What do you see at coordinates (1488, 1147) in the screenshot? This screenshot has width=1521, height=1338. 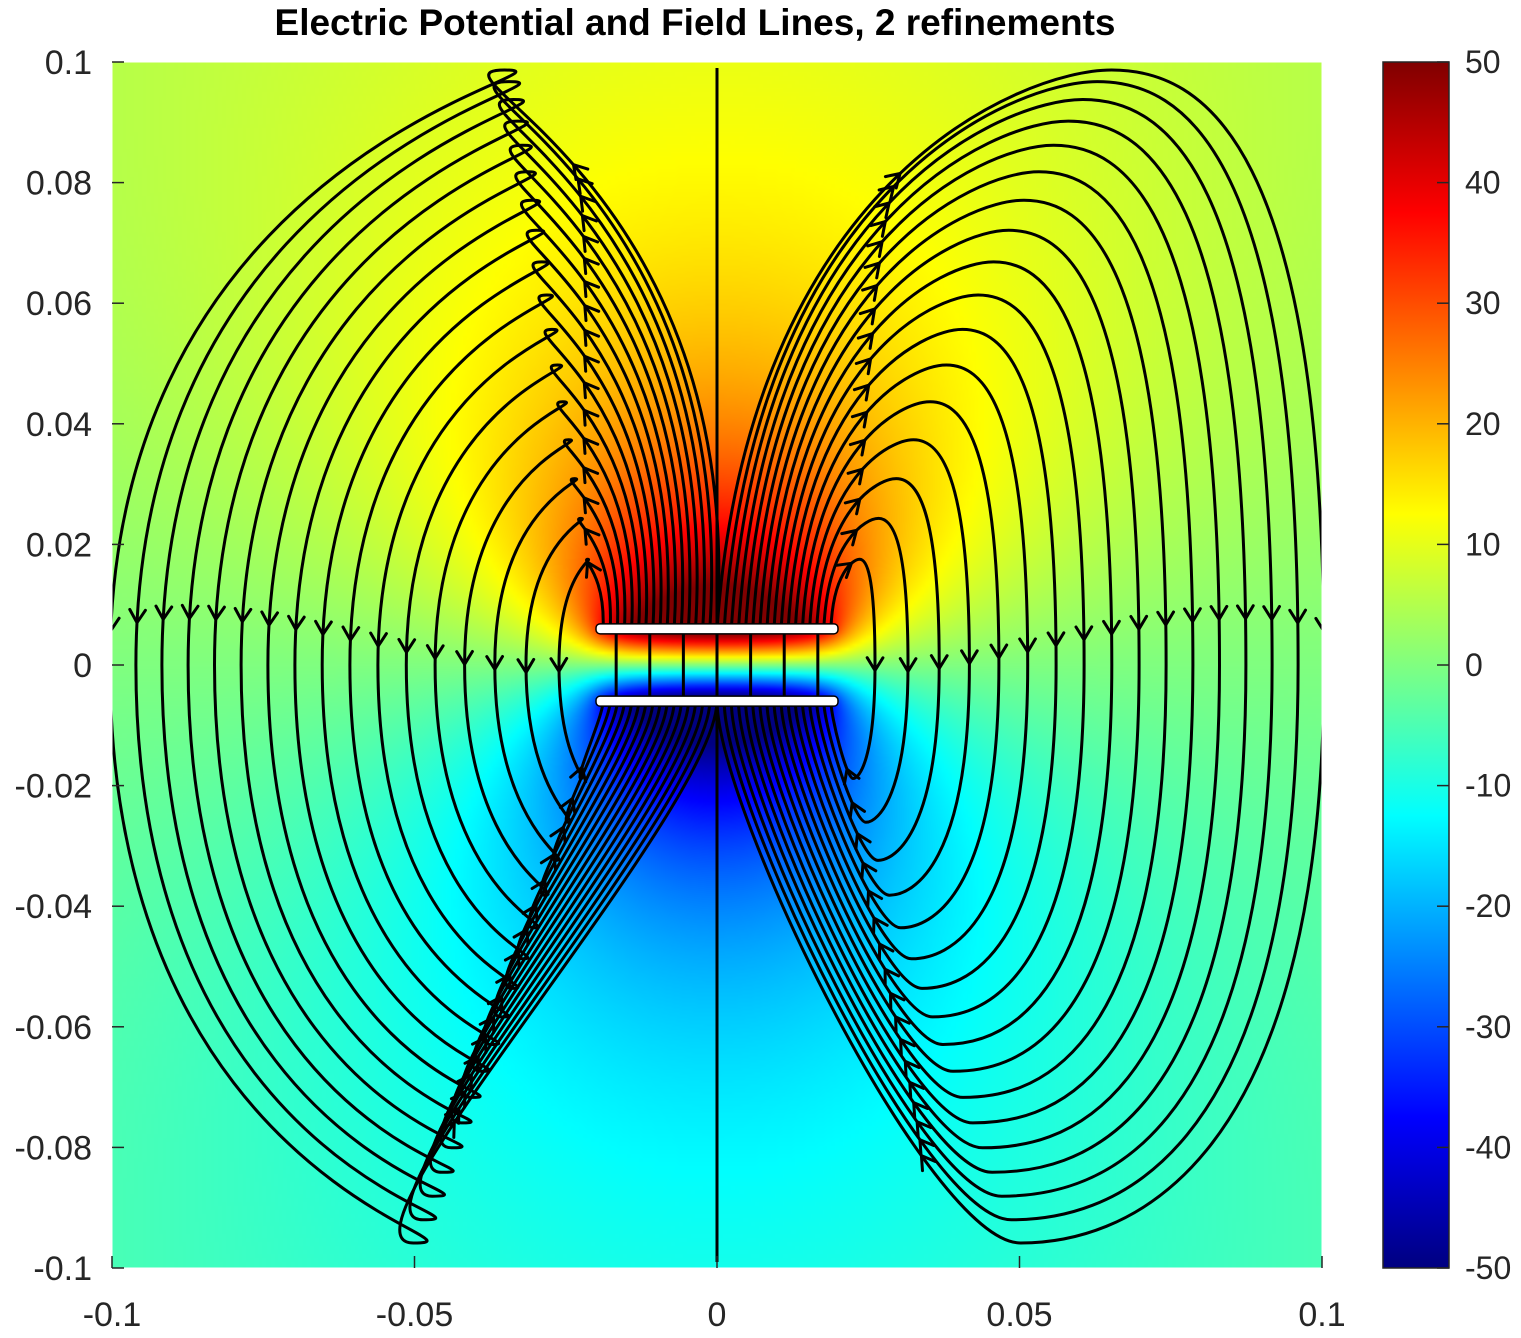 I see `colorbar-tick-label: -40` at bounding box center [1488, 1147].